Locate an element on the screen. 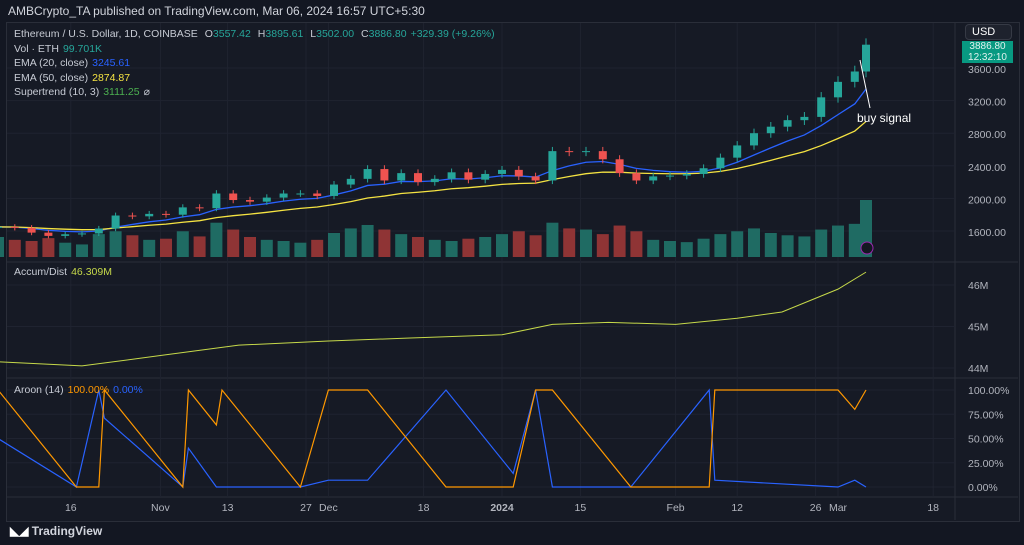  time-tick-label: Nov is located at coordinates (160, 508).